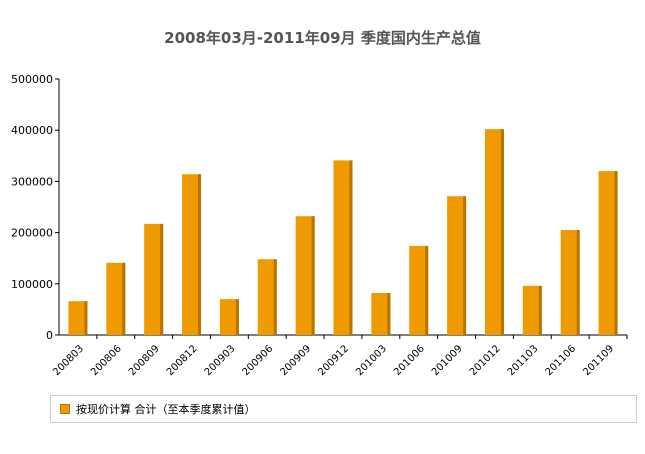  What do you see at coordinates (32, 181) in the screenshot?
I see `y-tick-label: 300000` at bounding box center [32, 181].